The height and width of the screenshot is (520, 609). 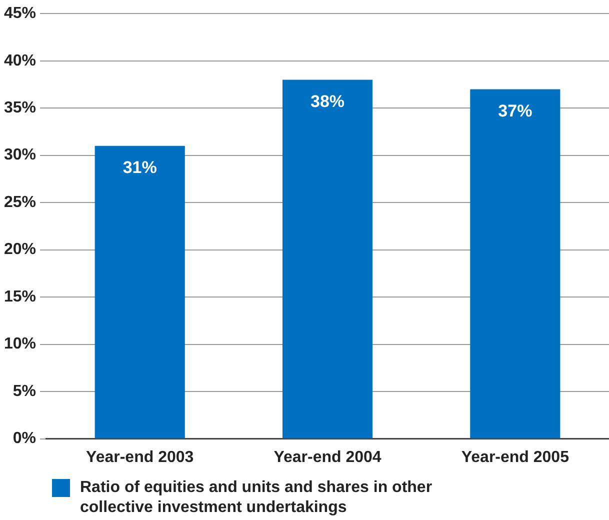 What do you see at coordinates (20, 344) in the screenshot?
I see `y-tick-label: 10%` at bounding box center [20, 344].